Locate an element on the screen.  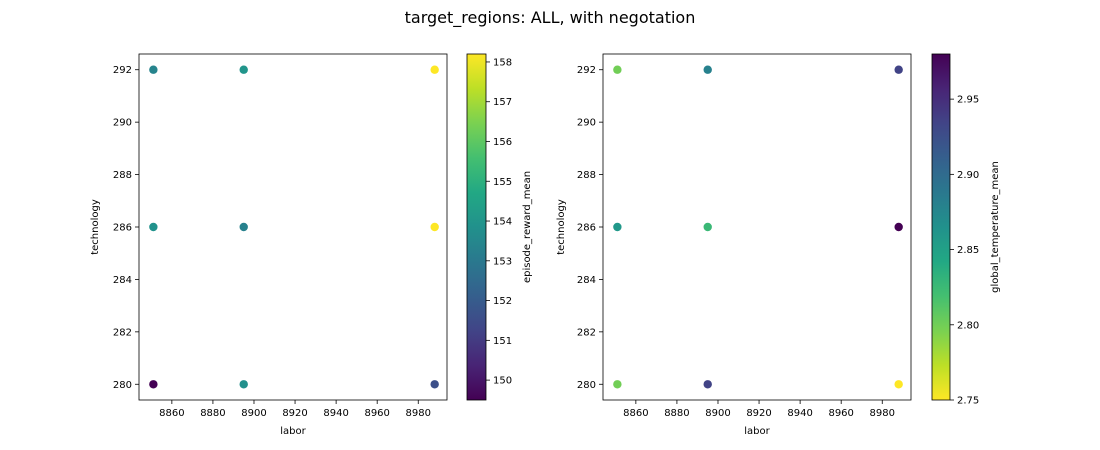
right-colorbar is located at coordinates (941, 227).